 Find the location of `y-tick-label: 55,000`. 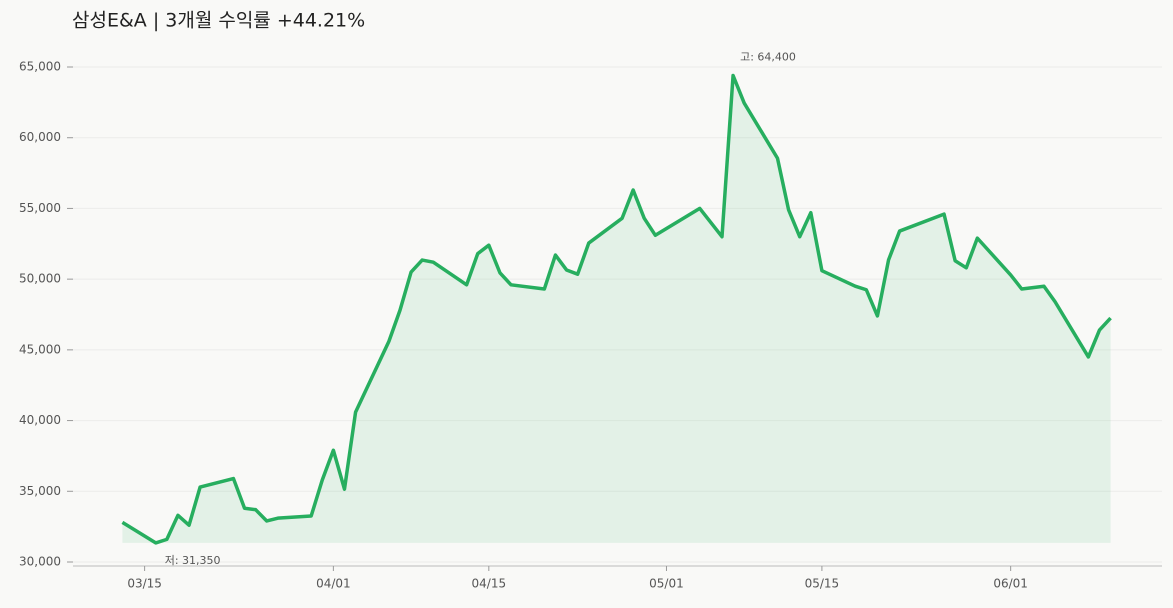

y-tick-label: 55,000 is located at coordinates (40, 208).